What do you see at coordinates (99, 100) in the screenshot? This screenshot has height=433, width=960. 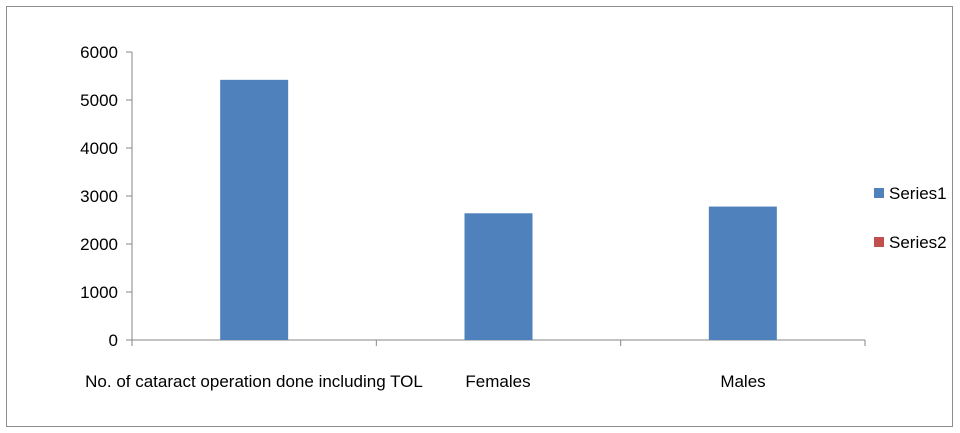 I see `y-tick-label: 5000` at bounding box center [99, 100].